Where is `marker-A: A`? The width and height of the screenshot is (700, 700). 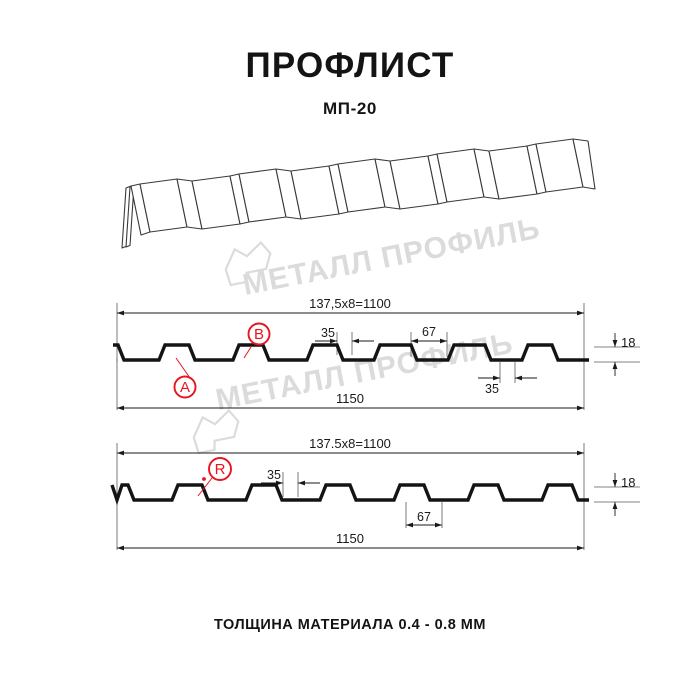 marker-A: A is located at coordinates (185, 378).